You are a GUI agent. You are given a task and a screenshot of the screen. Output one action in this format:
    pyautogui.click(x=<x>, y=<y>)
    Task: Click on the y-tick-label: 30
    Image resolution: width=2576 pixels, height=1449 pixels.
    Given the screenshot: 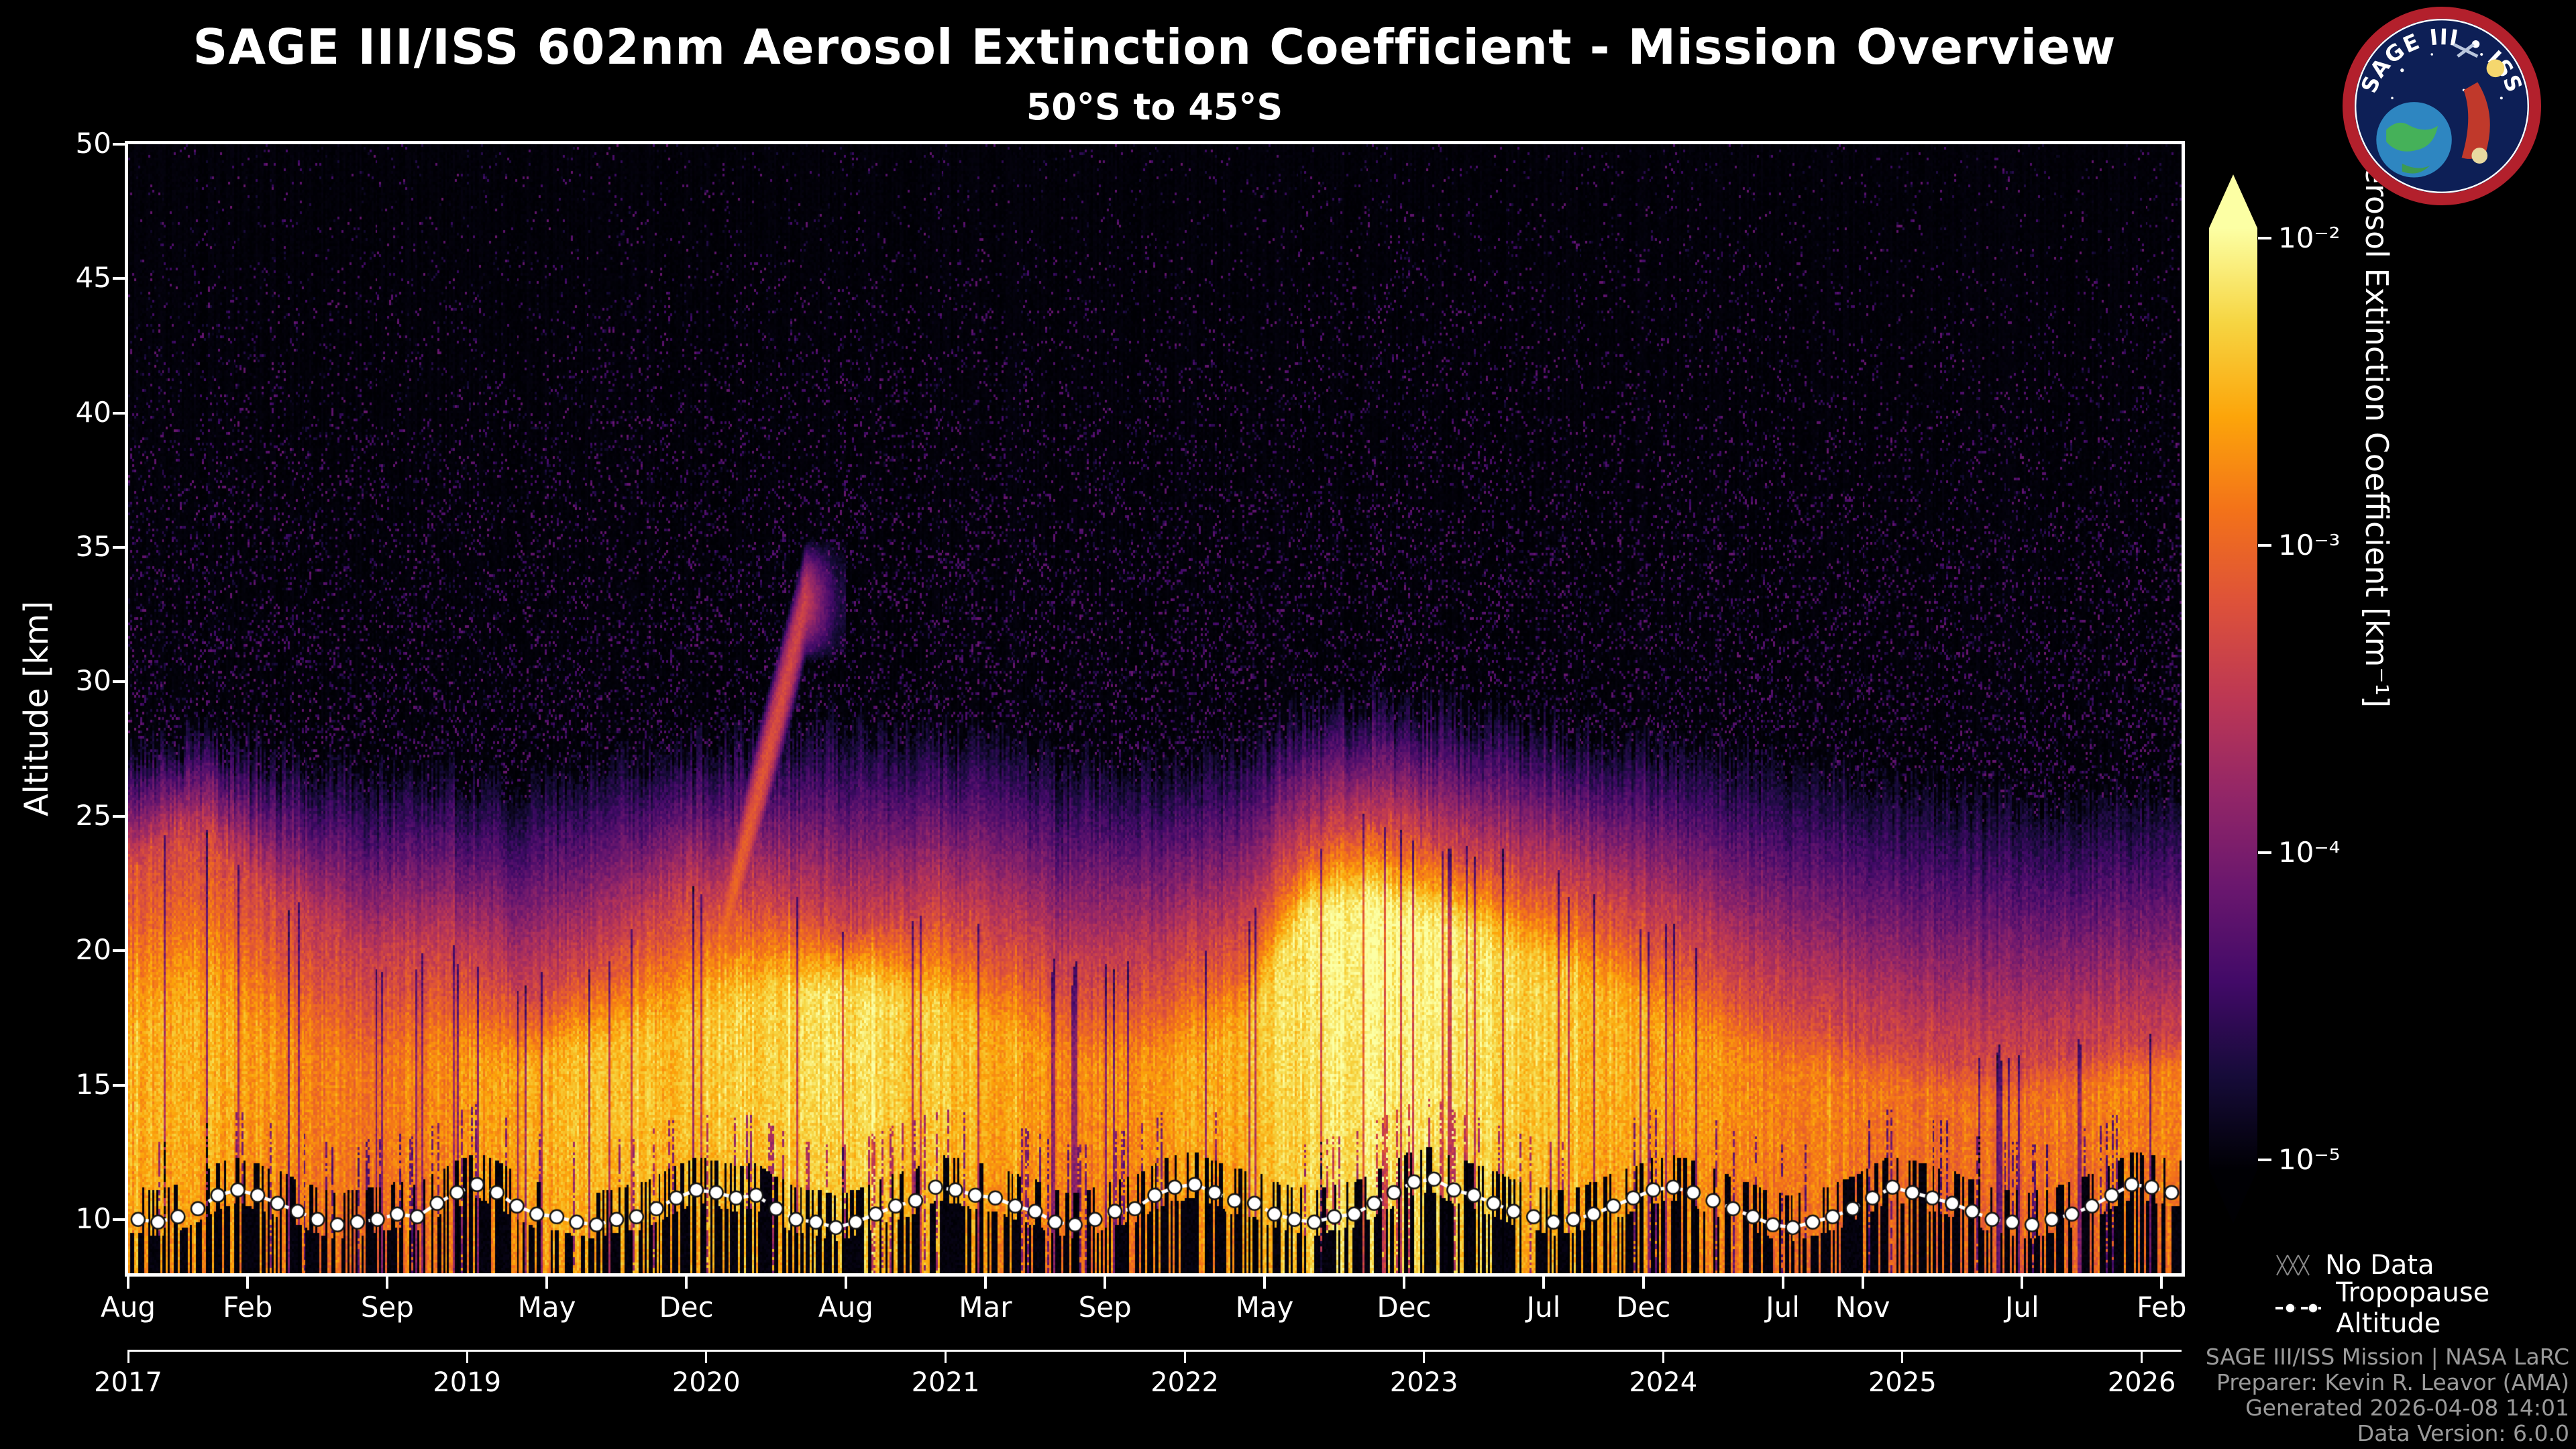 What is the action you would take?
    pyautogui.click(x=93, y=681)
    